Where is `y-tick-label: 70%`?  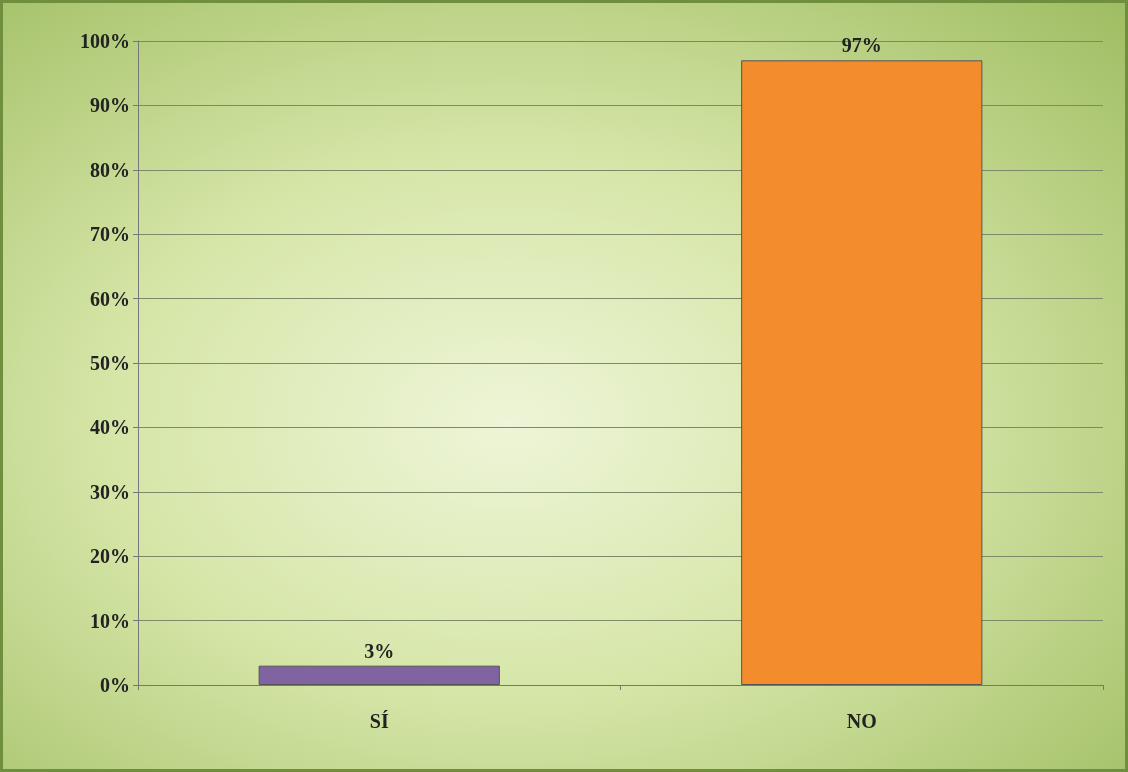 y-tick-label: 70% is located at coordinates (110, 234).